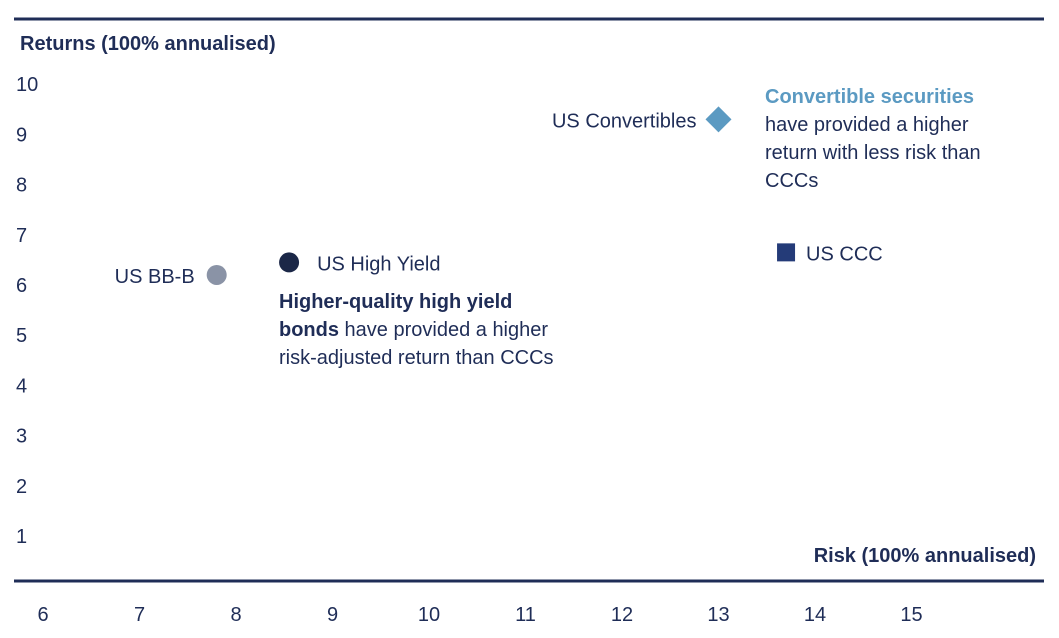  Describe the element at coordinates (718, 615) in the screenshot. I see `x-tick-label: 13` at that location.